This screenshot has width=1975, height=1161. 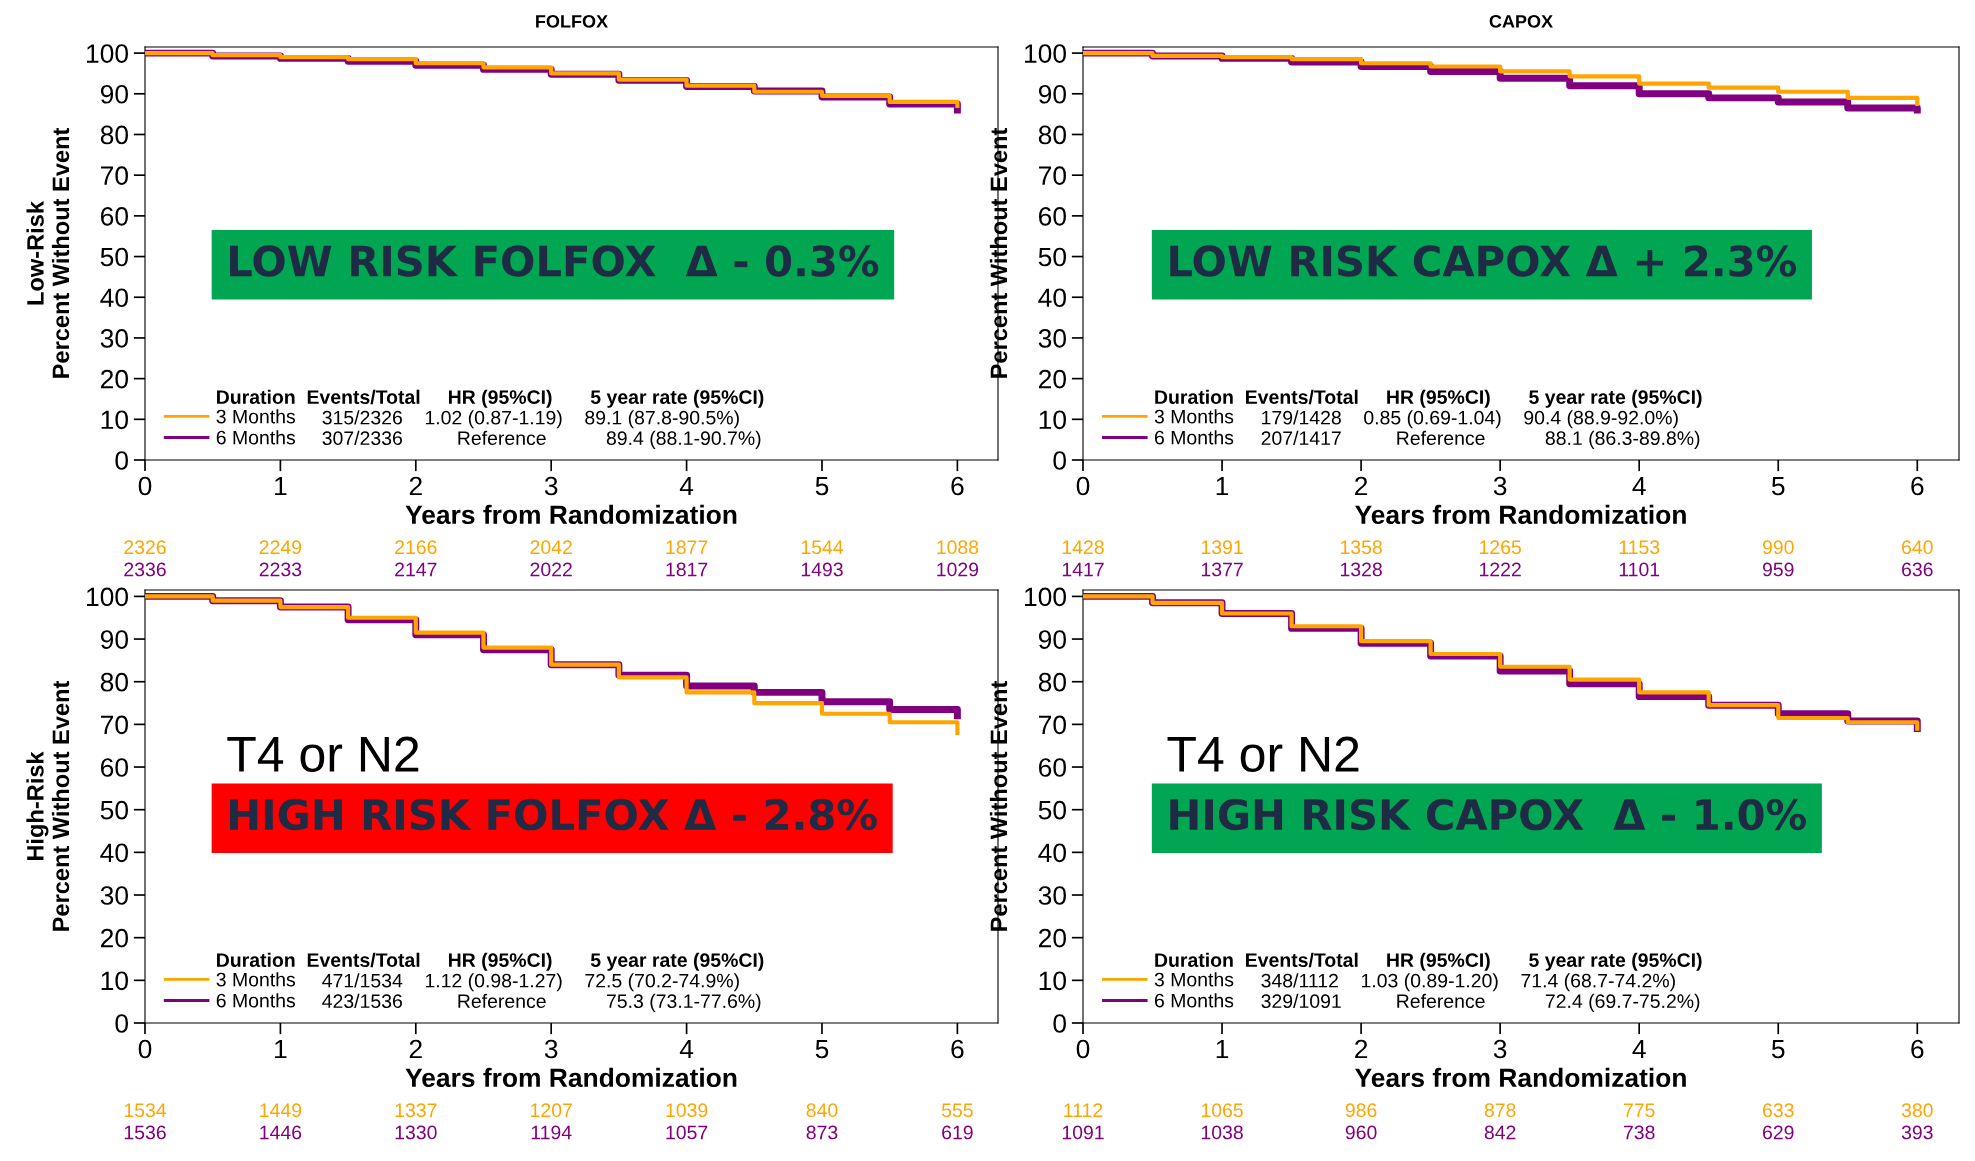 I want to click on y-axis-title: Low-Risk Percent Without Event, so click(x=48, y=252).